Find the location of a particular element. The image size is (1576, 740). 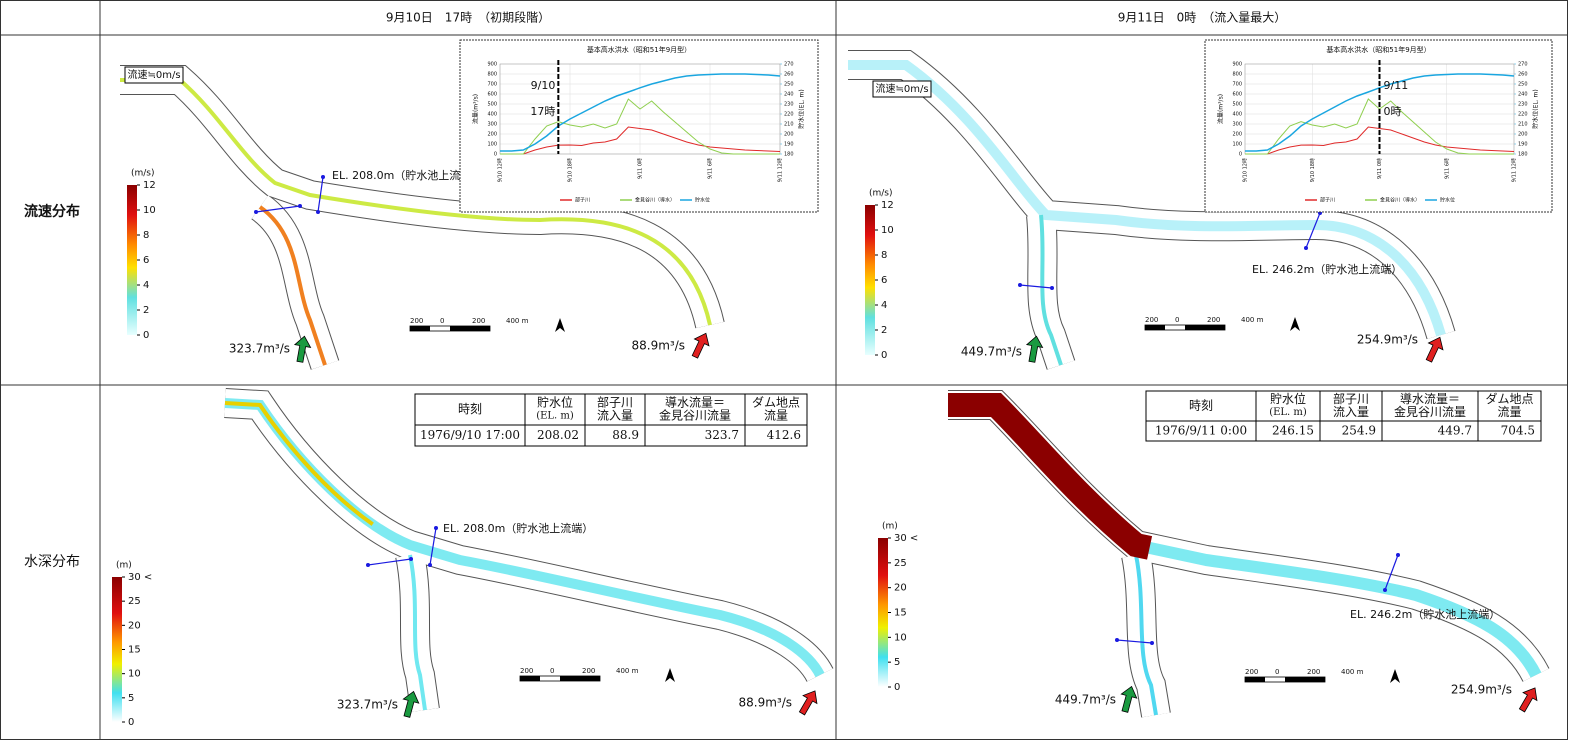

colorbar-tick-label: 10 is located at coordinates (149, 210).